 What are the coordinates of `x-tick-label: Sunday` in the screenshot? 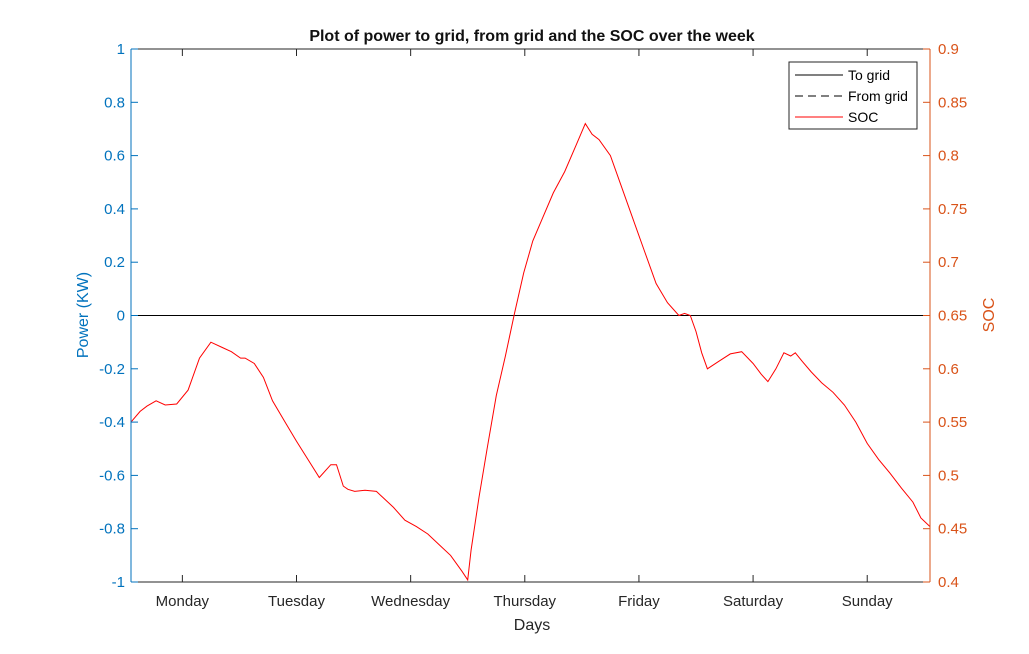 It's located at (867, 601).